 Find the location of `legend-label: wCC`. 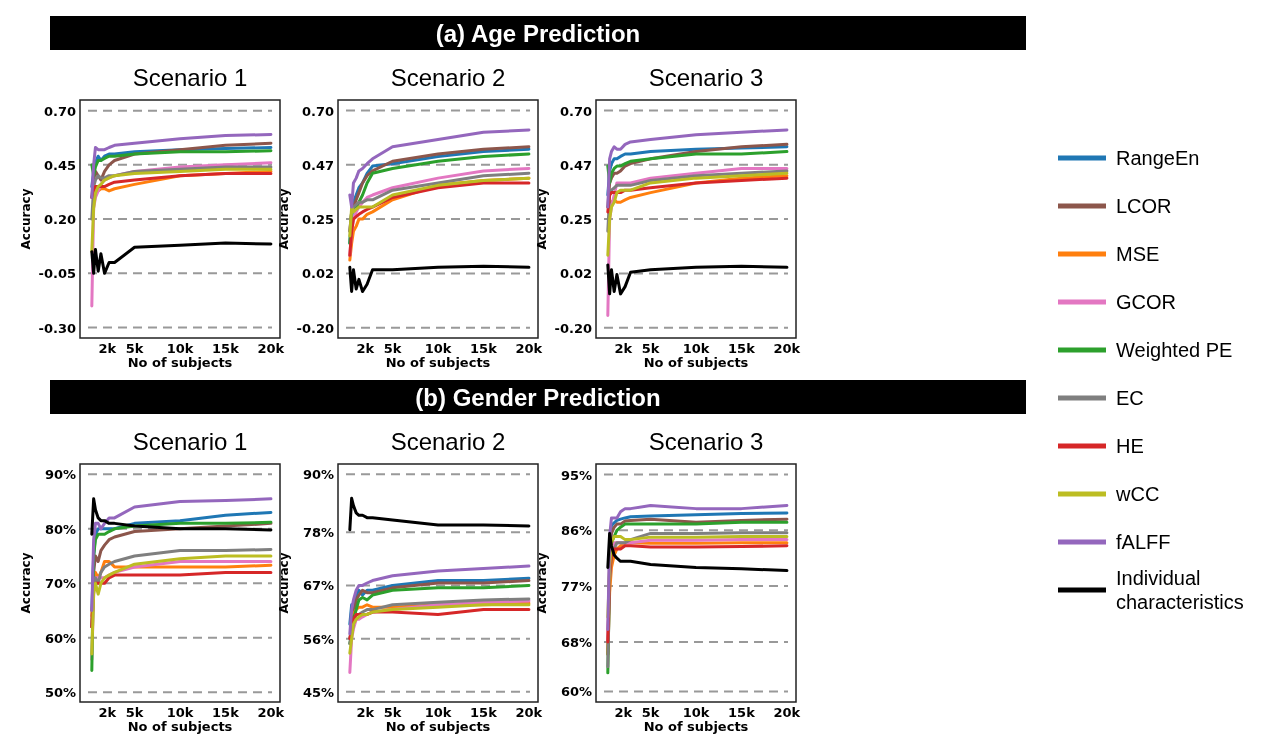

legend-label: wCC is located at coordinates (1137, 494).